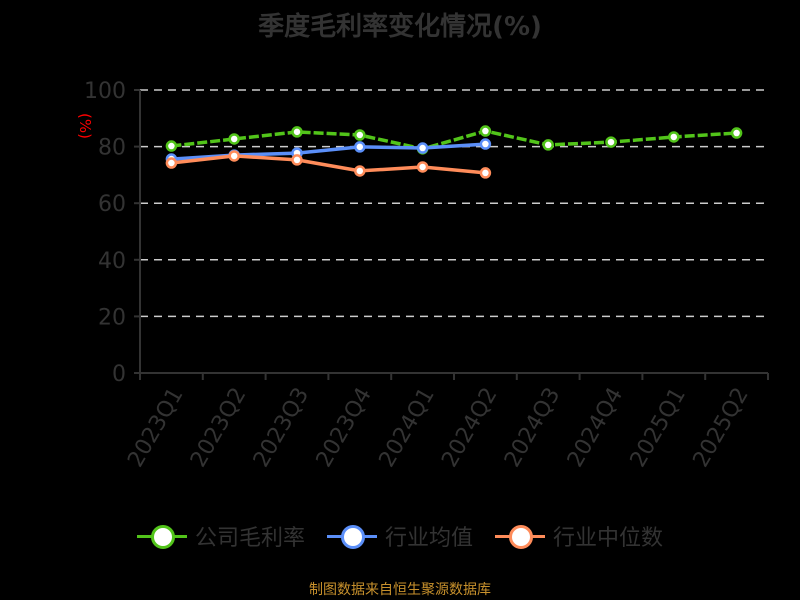 This screenshot has height=600, width=800. Describe the element at coordinates (400, 590) in the screenshot. I see `source-note: 制图数据来自恒生聚源数据库` at that location.